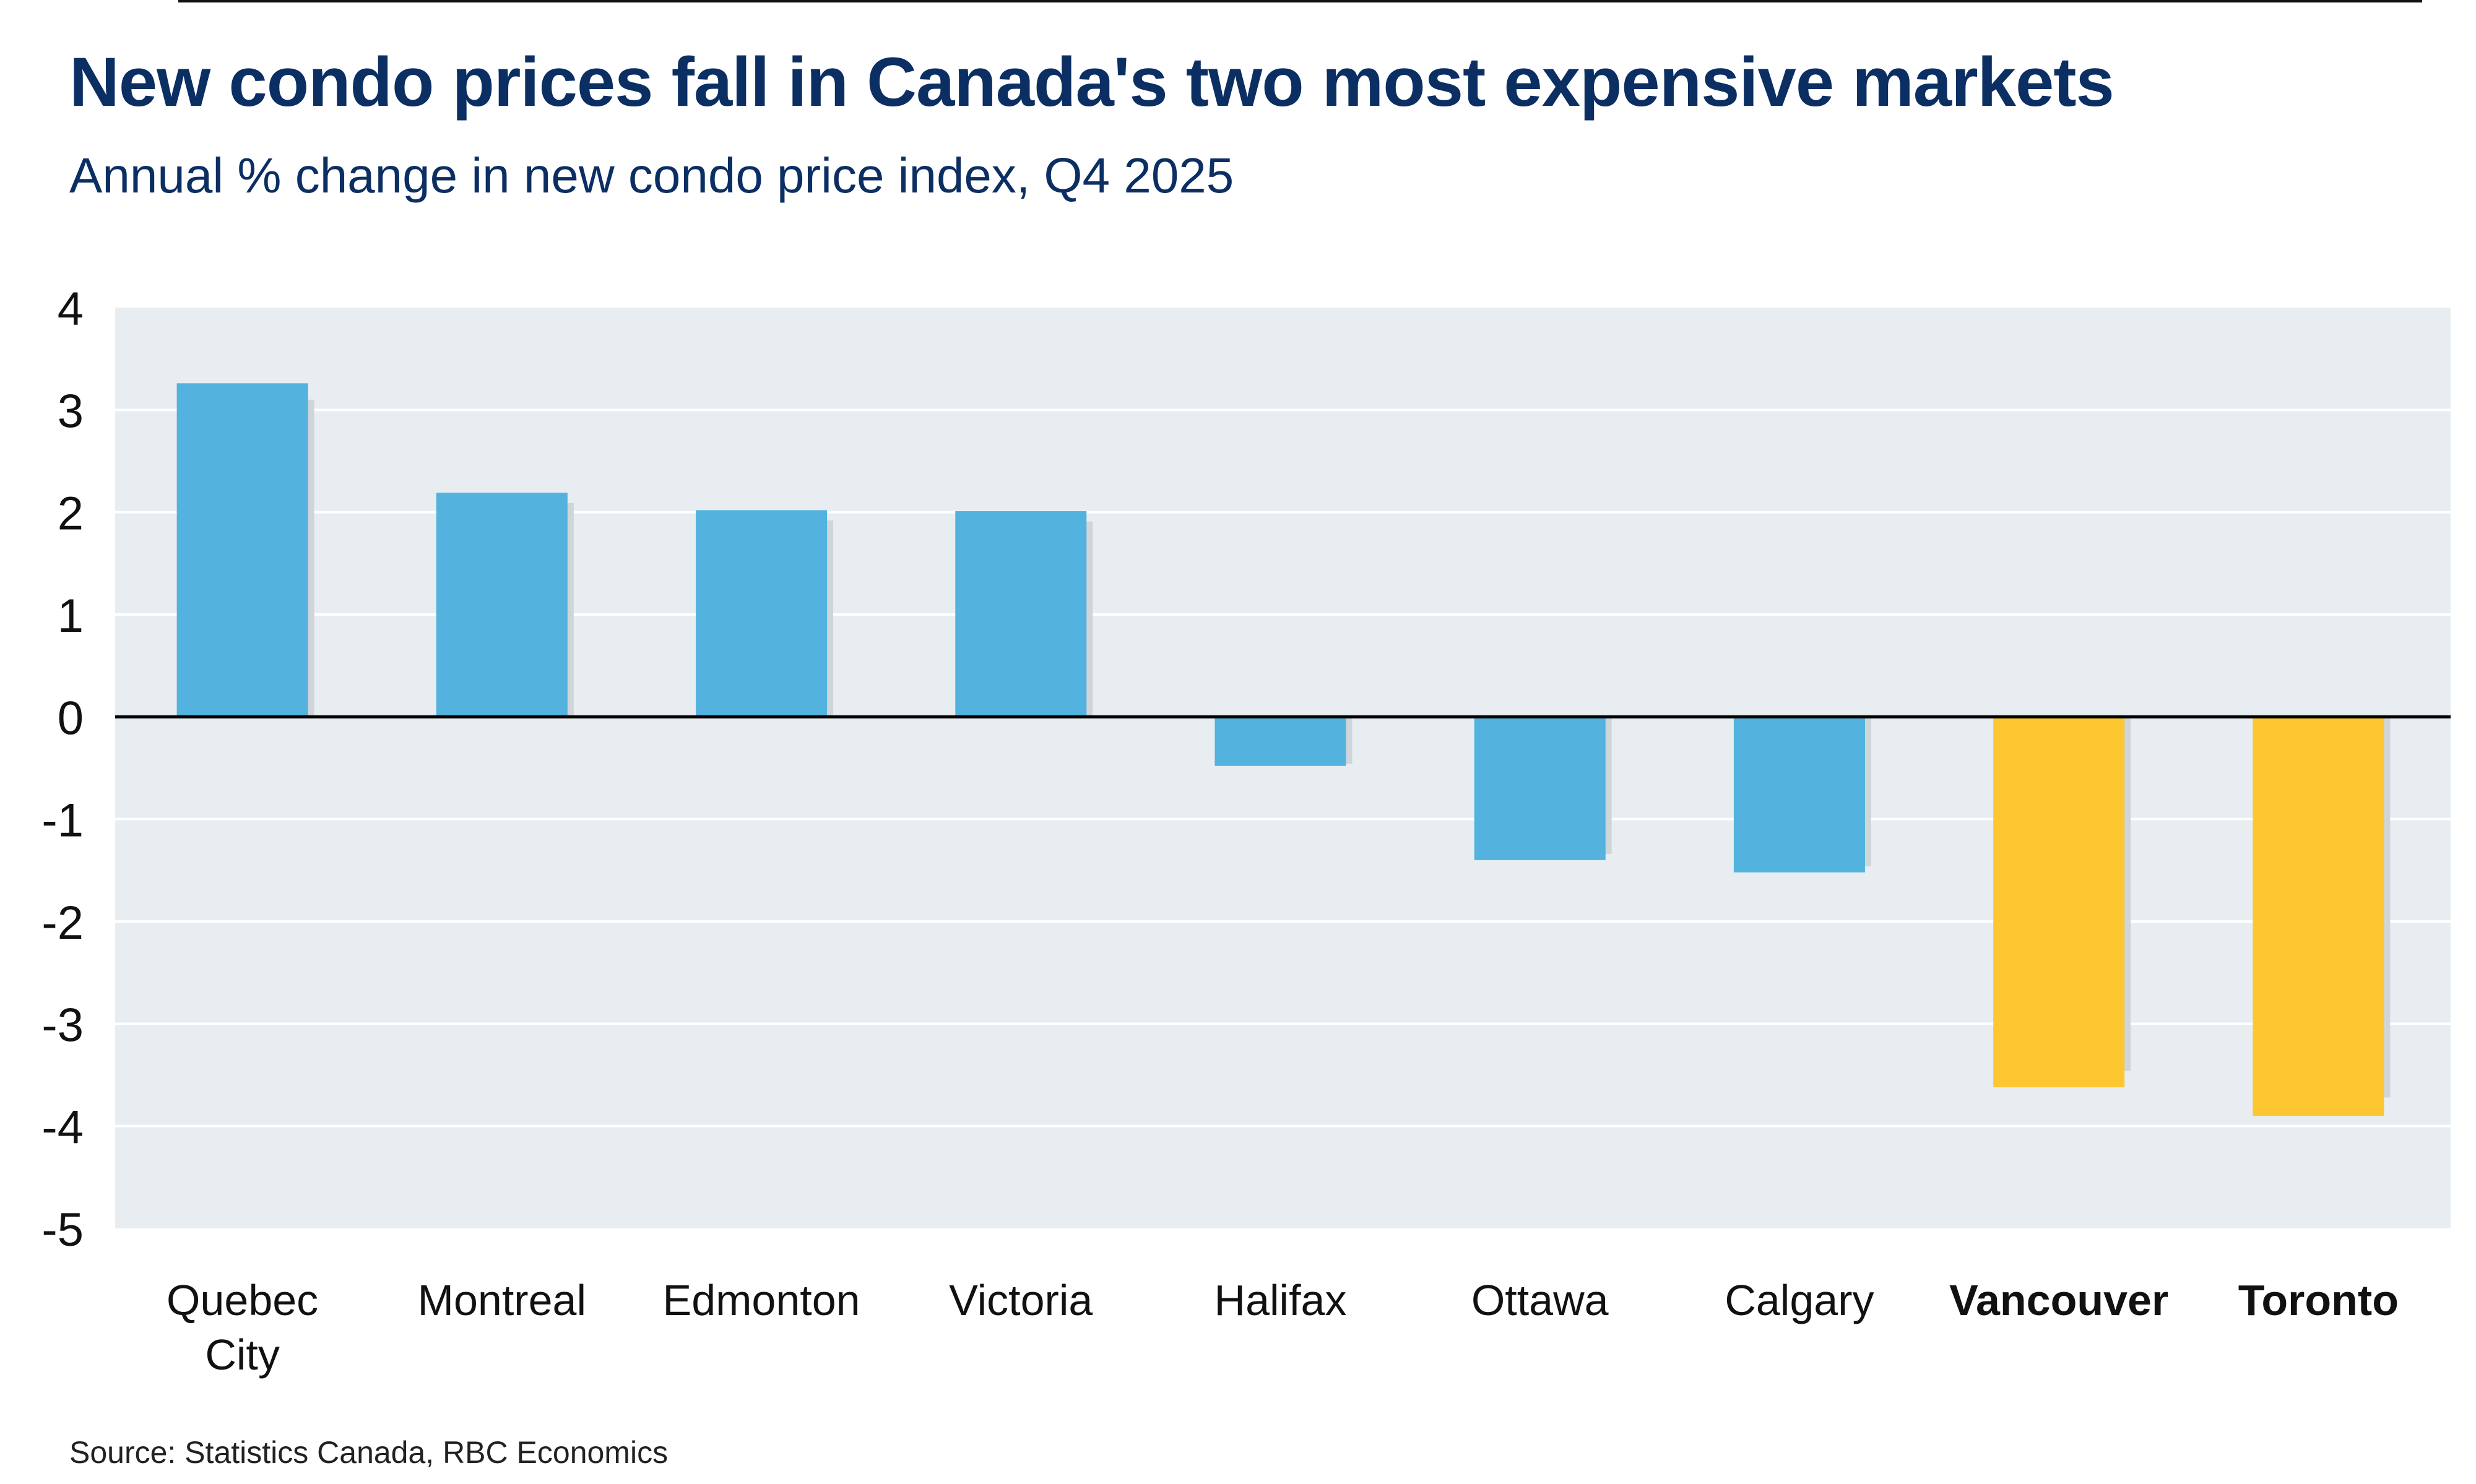  What do you see at coordinates (1799, 1300) in the screenshot?
I see `x-tick-label: Calgary` at bounding box center [1799, 1300].